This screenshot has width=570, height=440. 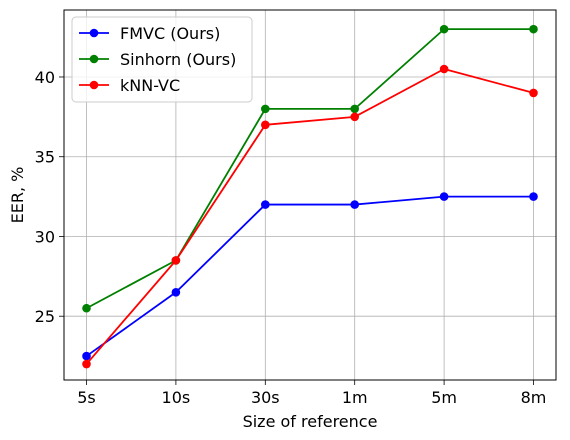 I want to click on legend: FMVC (Ours) Sinhorn (Ours) kNN-VC, so click(x=162, y=59).